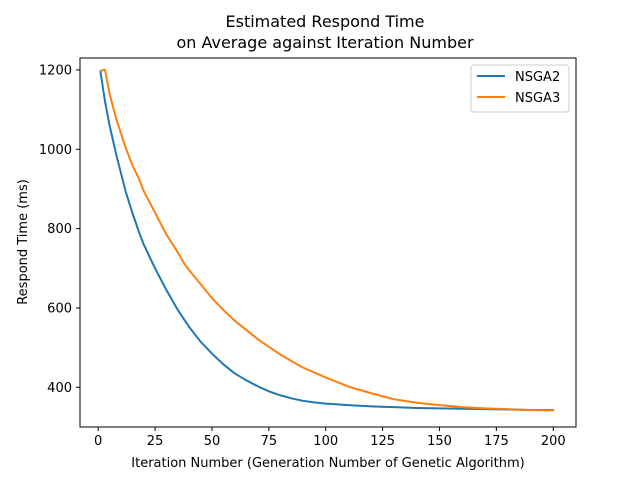  I want to click on x-tick-label: 50, so click(212, 441).